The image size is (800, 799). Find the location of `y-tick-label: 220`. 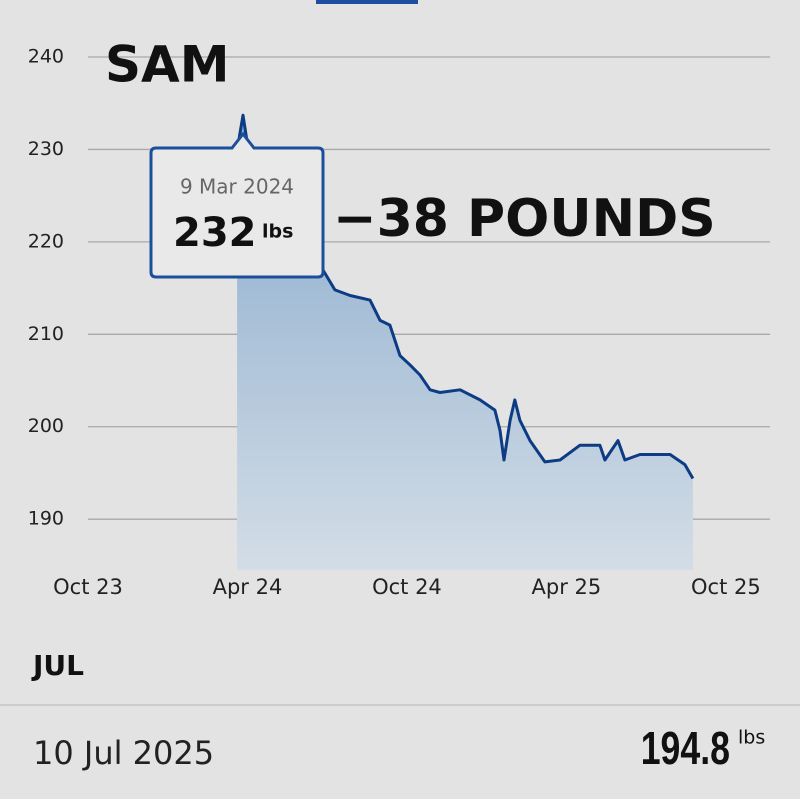

y-tick-label: 220 is located at coordinates (46, 241).